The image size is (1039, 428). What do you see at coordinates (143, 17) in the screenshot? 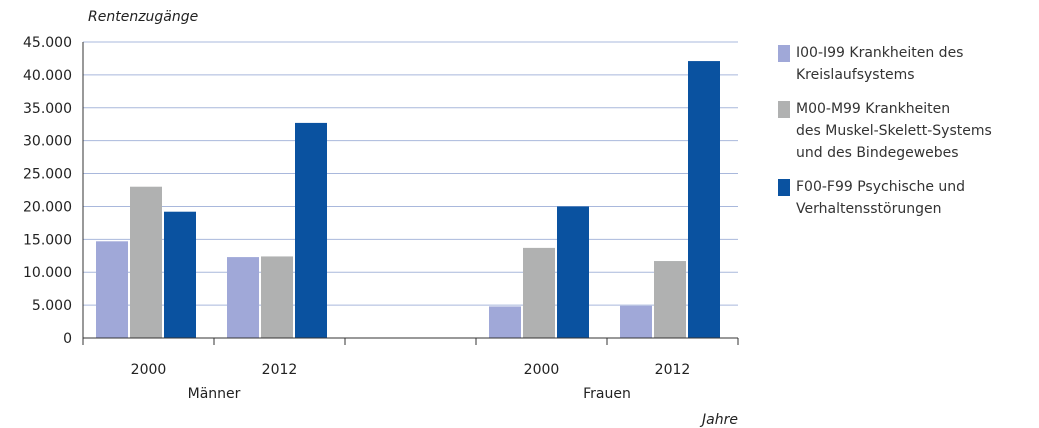
I see `y-axis-title: Rentenzugänge` at bounding box center [143, 17].